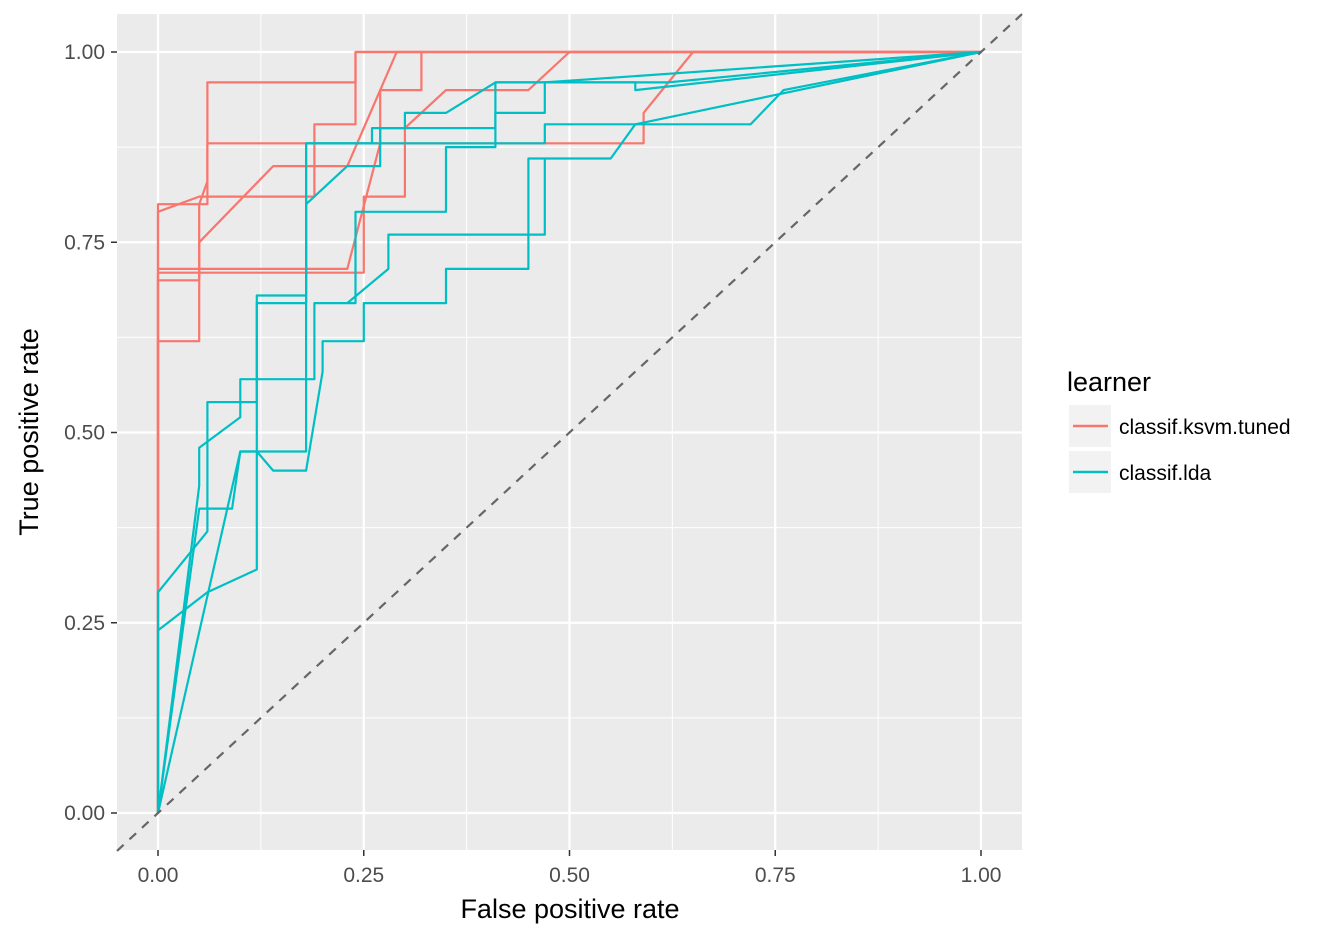 The image size is (1344, 940). I want to click on legend: learner classif.ksvm.tuned classif.lda, so click(1179, 430).